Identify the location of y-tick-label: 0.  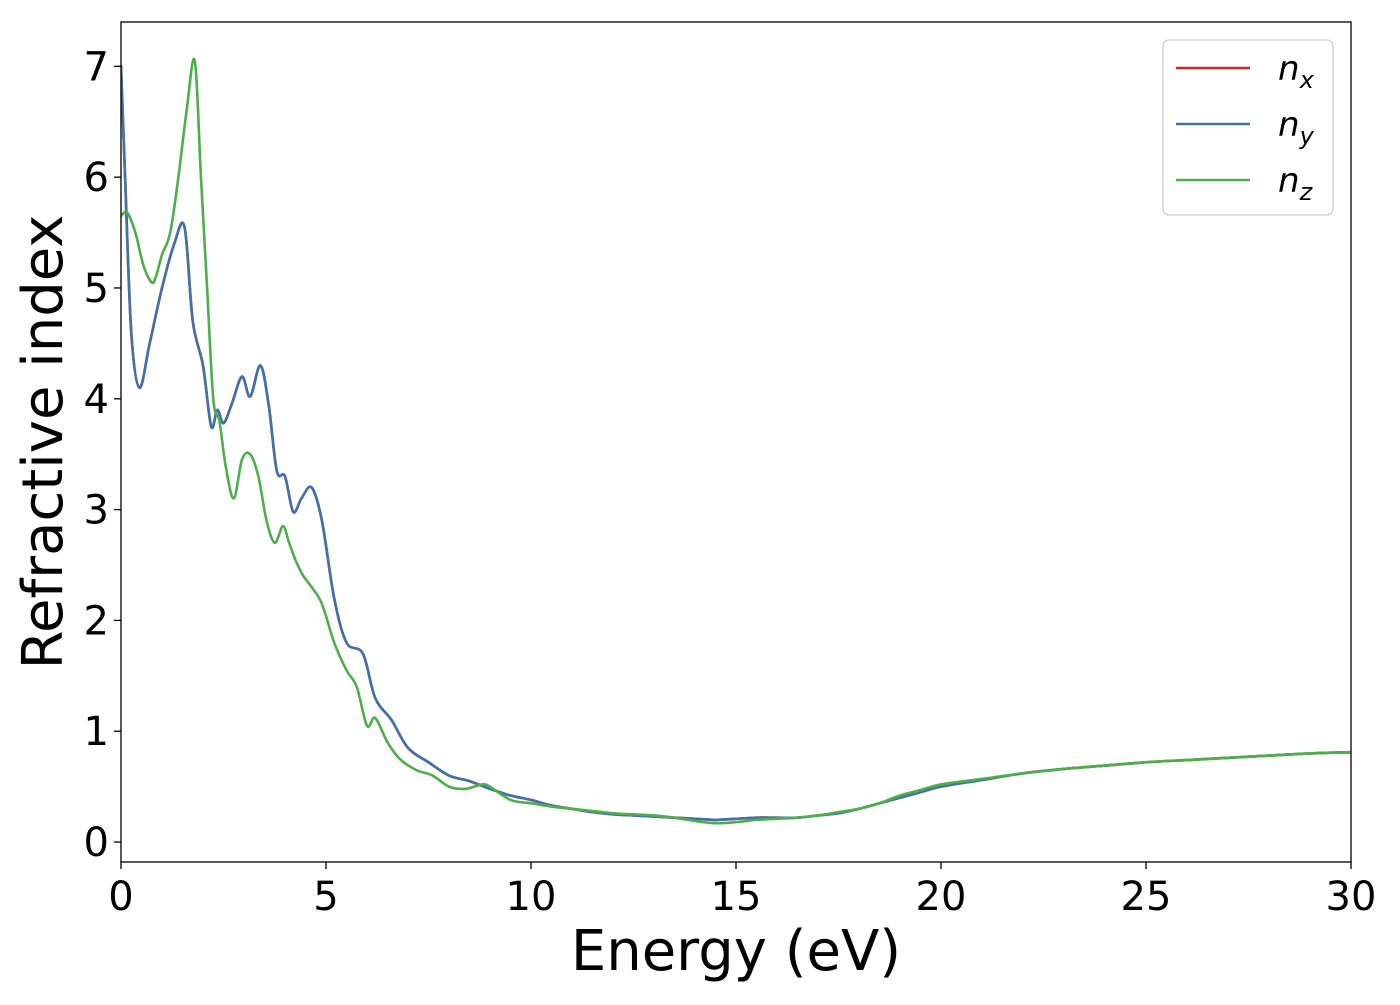
(96, 843).